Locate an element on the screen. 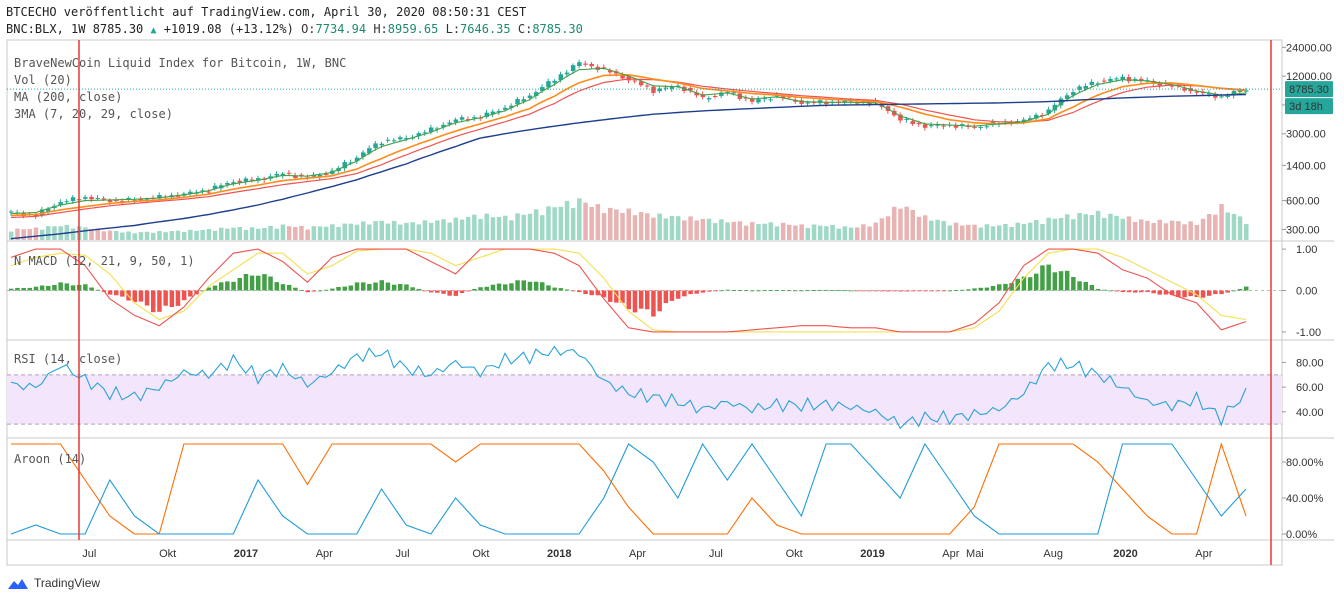 The width and height of the screenshot is (1344, 603). aroon-pane is located at coordinates (628, 488).